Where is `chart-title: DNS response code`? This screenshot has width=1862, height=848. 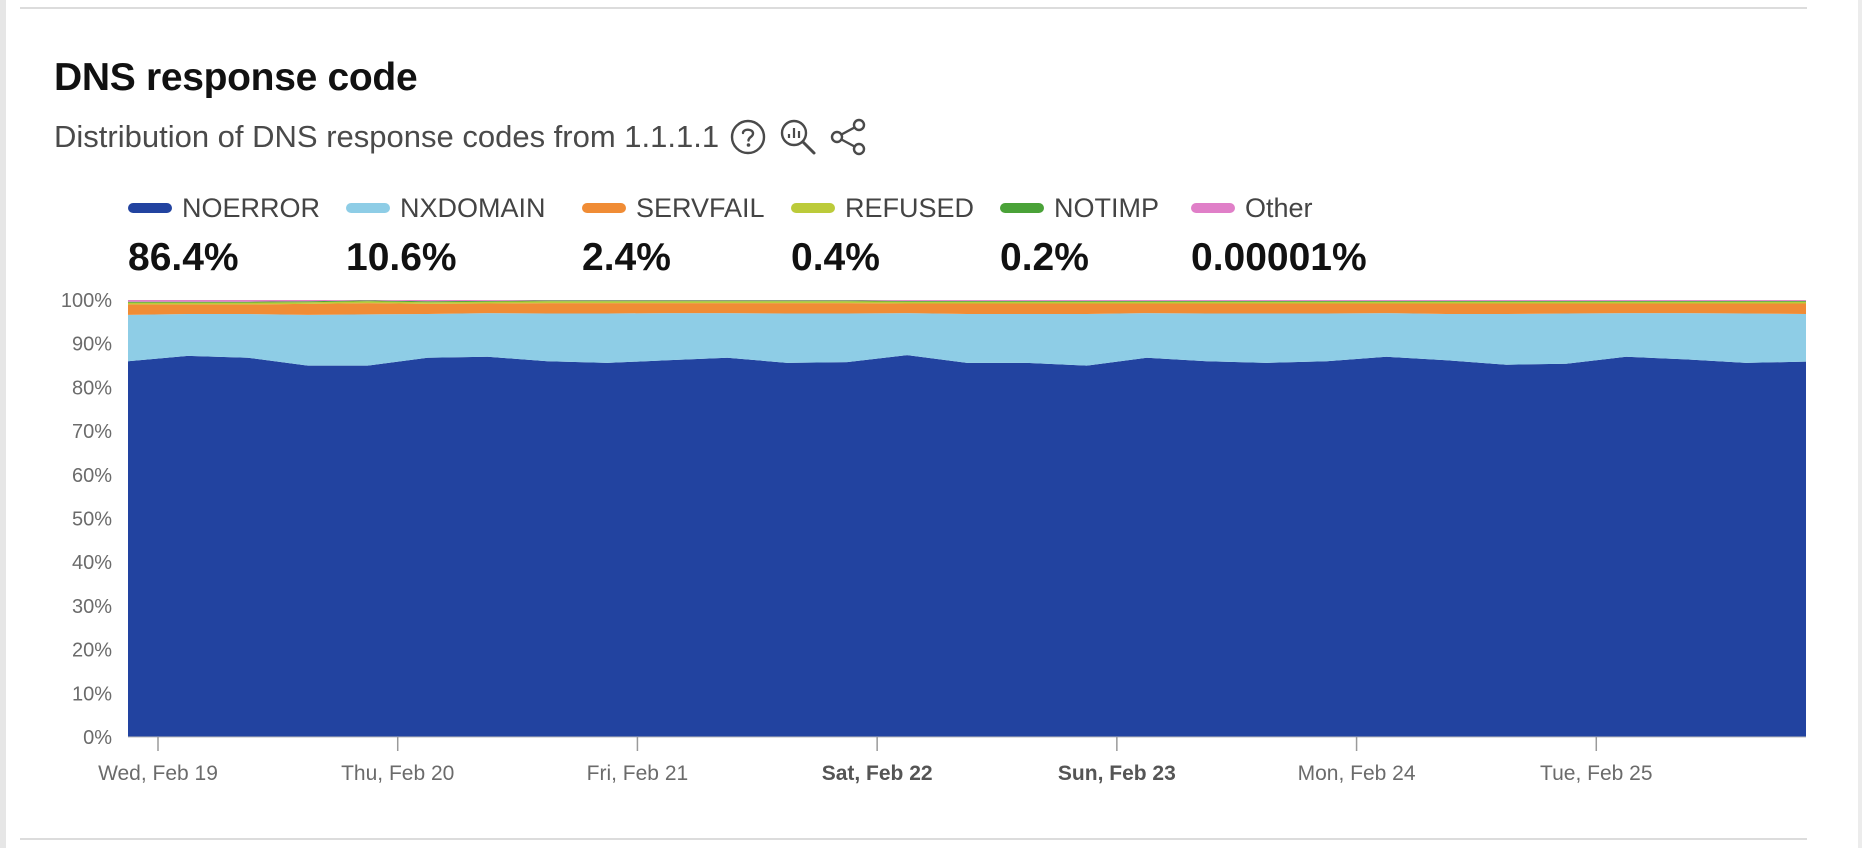
chart-title: DNS response code is located at coordinates (236, 77).